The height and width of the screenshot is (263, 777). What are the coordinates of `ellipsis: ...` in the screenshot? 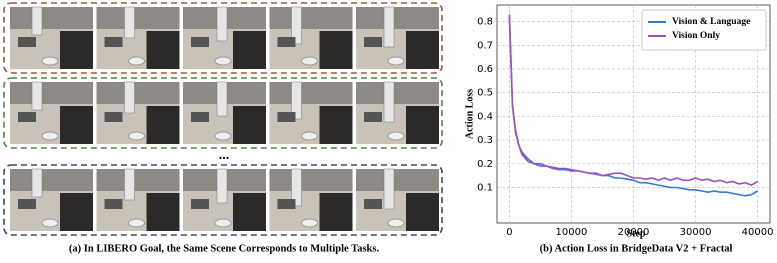 It's located at (224, 155).